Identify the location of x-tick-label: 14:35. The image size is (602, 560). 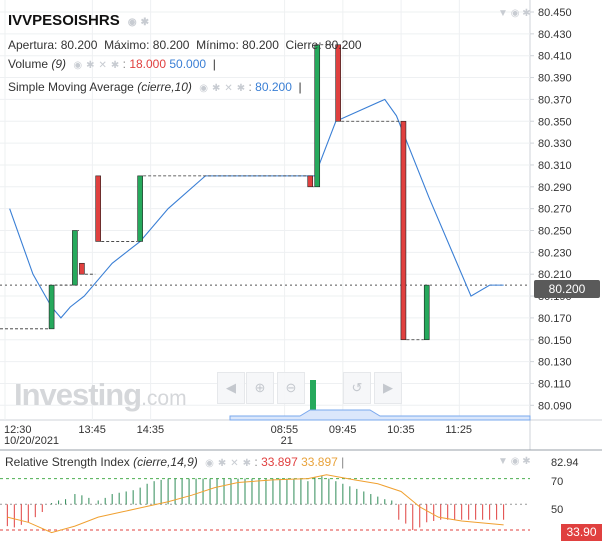
(151, 430).